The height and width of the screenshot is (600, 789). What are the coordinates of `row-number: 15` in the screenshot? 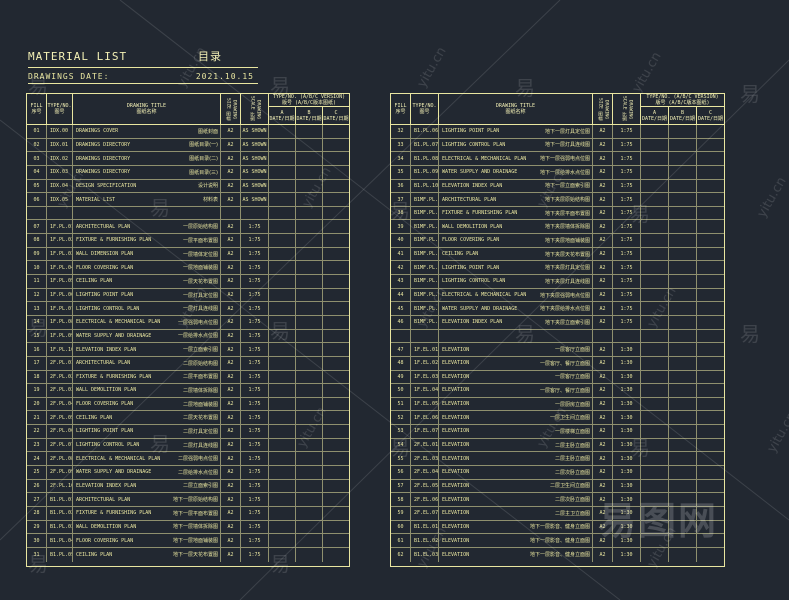 It's located at (37, 336).